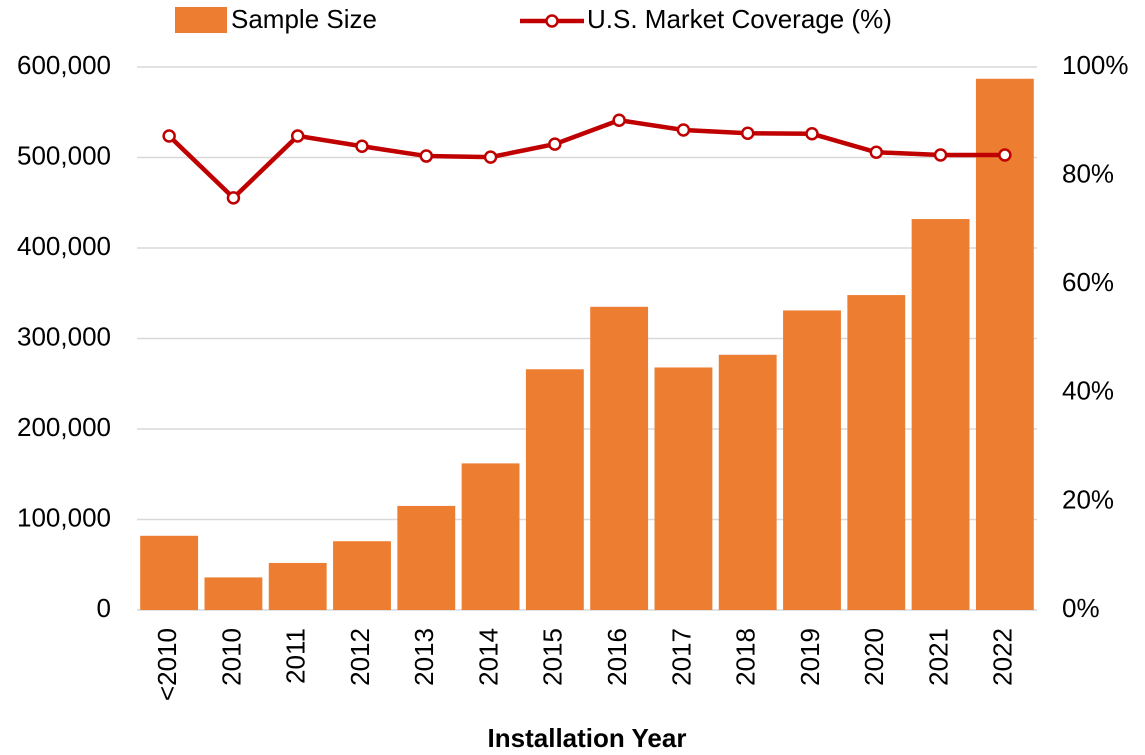 Image resolution: width=1145 pixels, height=755 pixels. What do you see at coordinates (488, 657) in the screenshot?
I see `x-tick-label: 2014` at bounding box center [488, 657].